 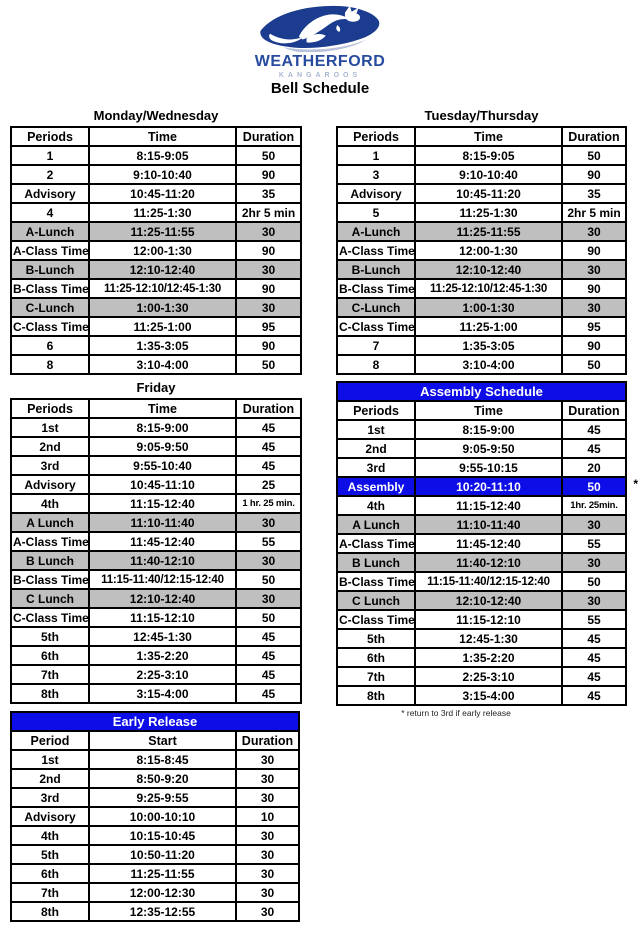 What do you see at coordinates (488, 307) in the screenshot?
I see `time-cell: 1:00-1:30` at bounding box center [488, 307].